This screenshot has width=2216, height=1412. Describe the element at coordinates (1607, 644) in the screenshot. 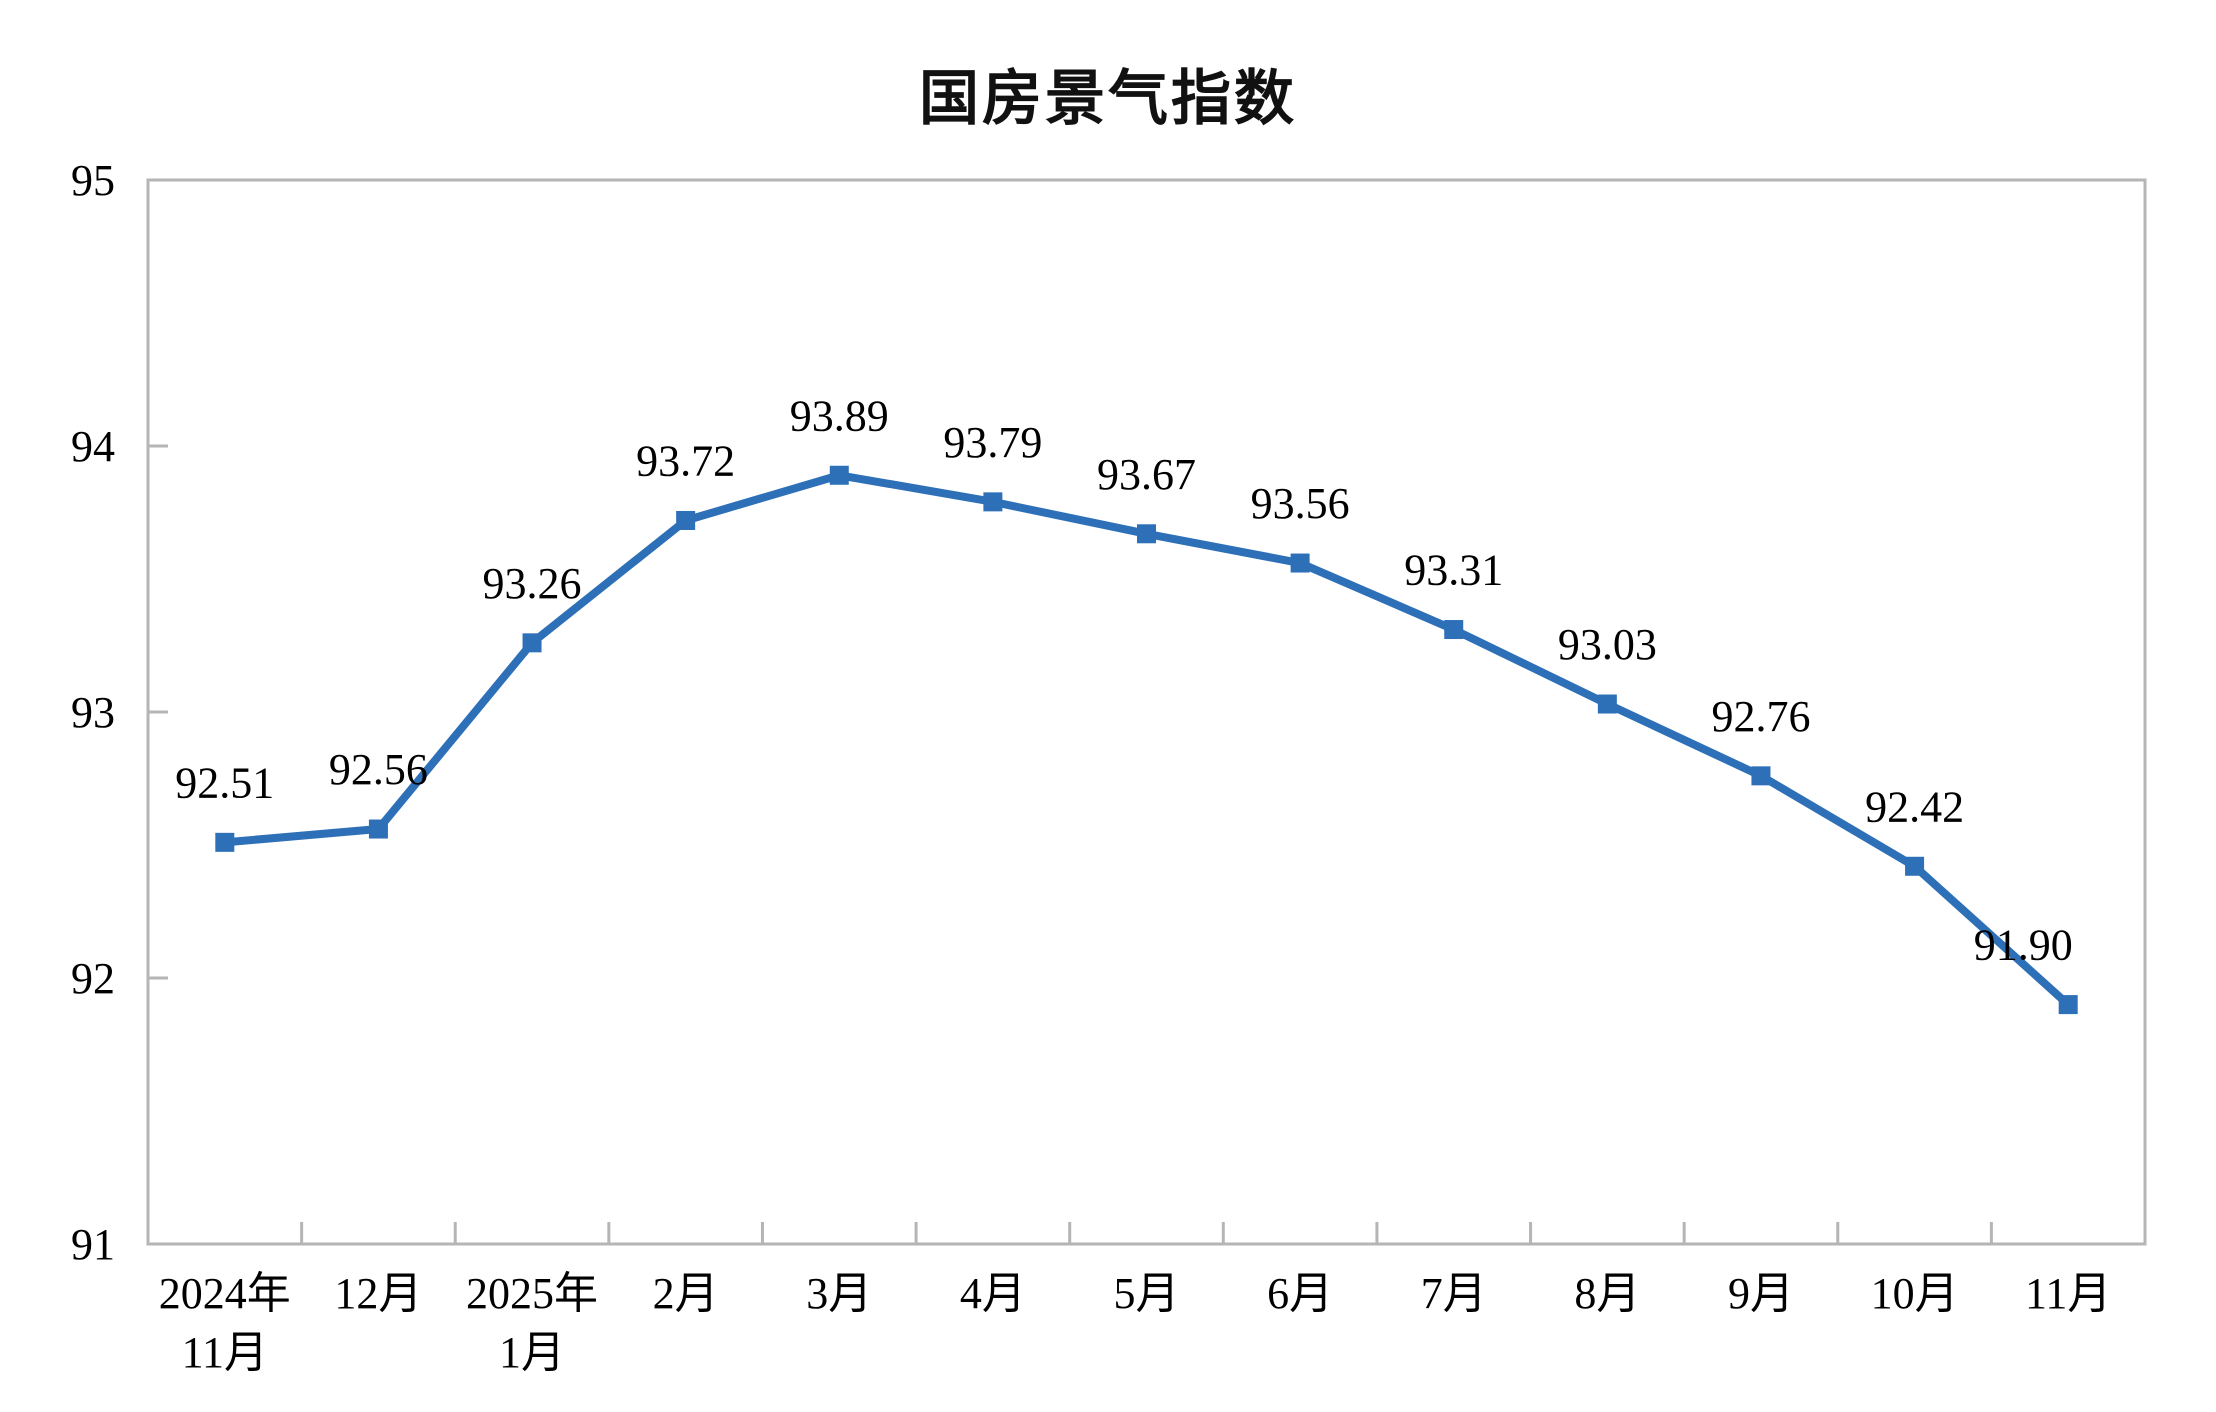

I see `data-point-label: 93.03` at that location.